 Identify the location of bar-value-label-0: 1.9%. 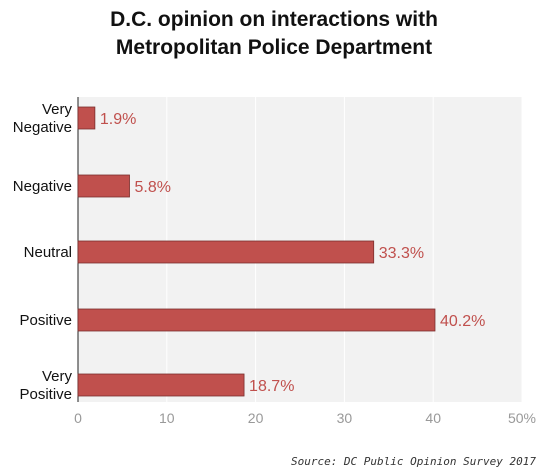
(118, 119).